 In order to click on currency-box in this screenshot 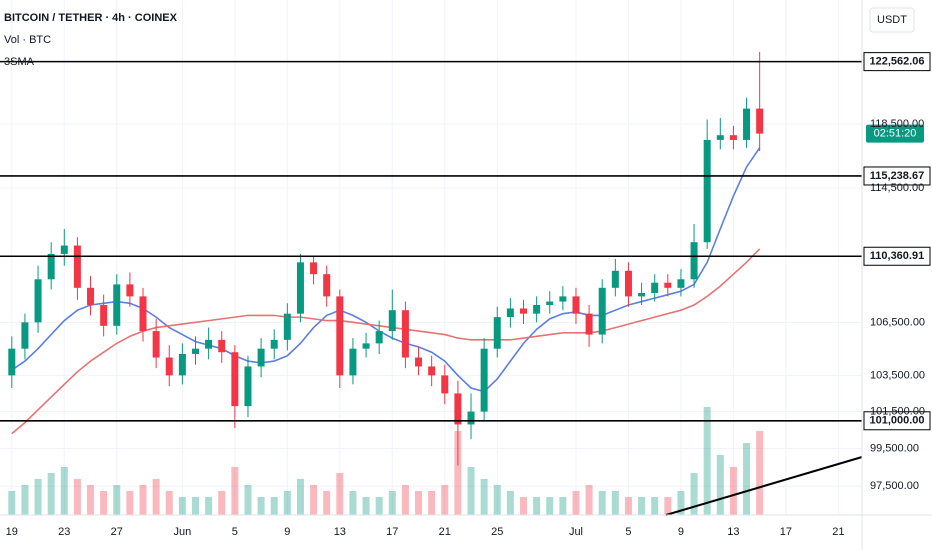, I will do `click(892, 20)`.